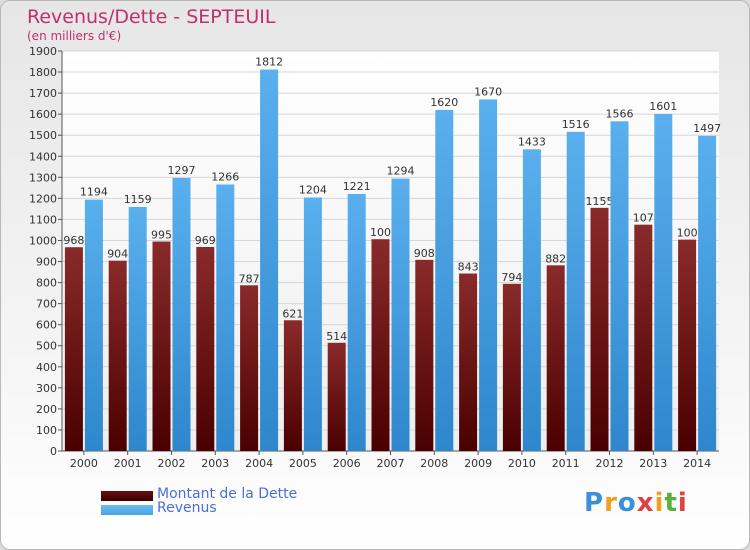  I want to click on x-tick-label: 2006, so click(347, 463).